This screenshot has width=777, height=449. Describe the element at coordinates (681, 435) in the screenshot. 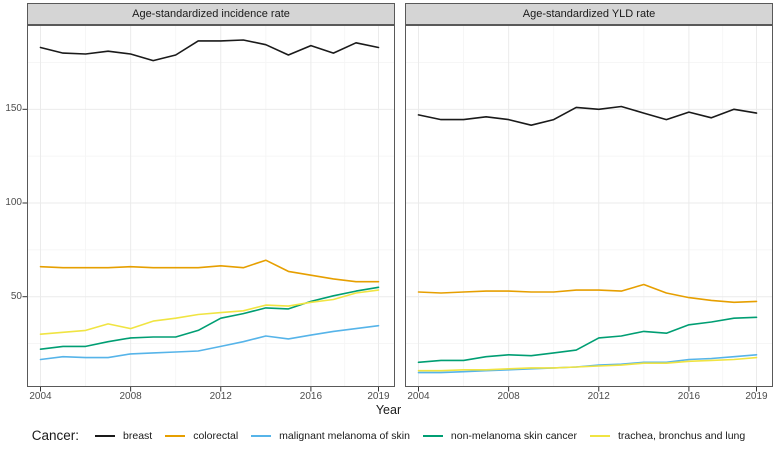

I see `legend-label-lung: trachea, bronchus and lung` at that location.